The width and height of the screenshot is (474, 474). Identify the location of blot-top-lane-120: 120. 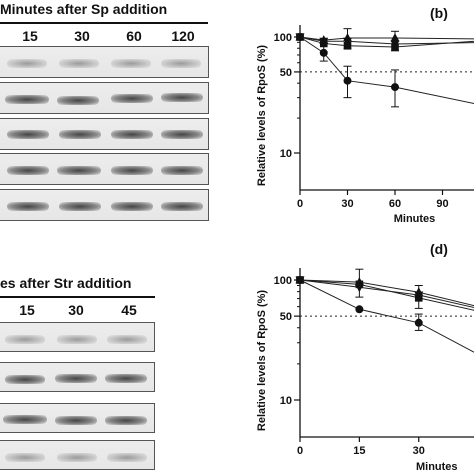
(183, 36).